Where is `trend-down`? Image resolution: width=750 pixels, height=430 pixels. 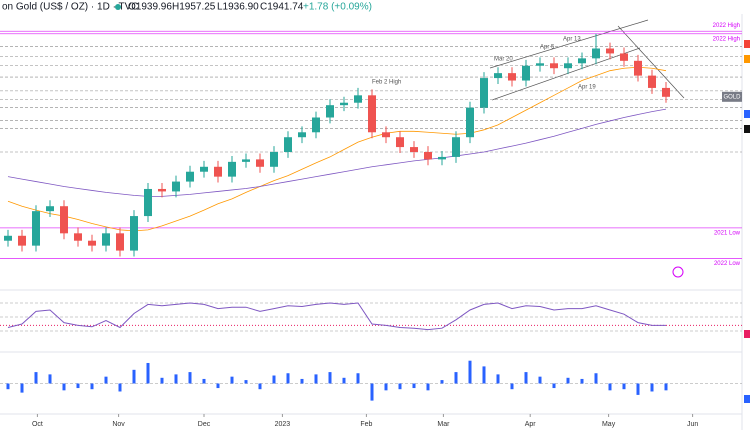
trend-down is located at coordinates (651, 62).